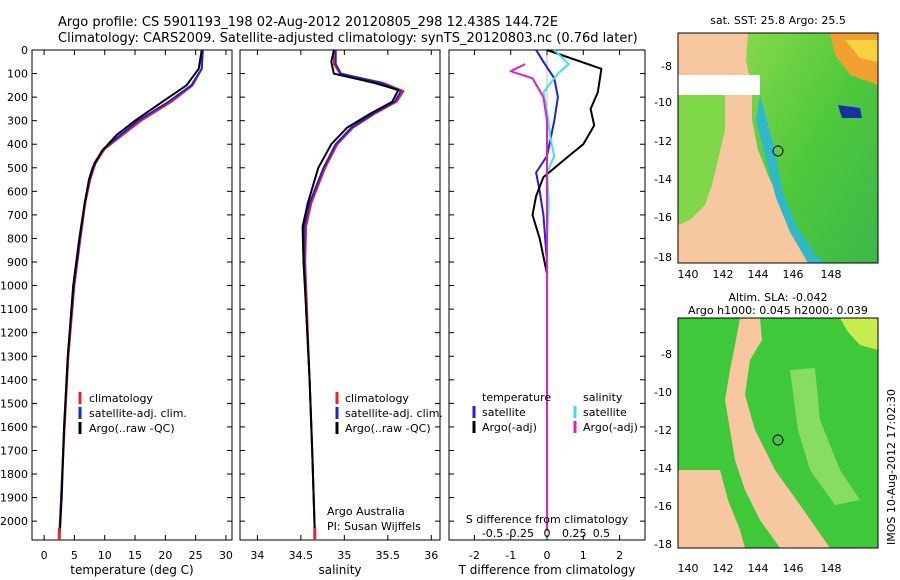 This screenshot has width=900, height=580. I want to click on legend-label-s-satellite: satellite, so click(605, 412).